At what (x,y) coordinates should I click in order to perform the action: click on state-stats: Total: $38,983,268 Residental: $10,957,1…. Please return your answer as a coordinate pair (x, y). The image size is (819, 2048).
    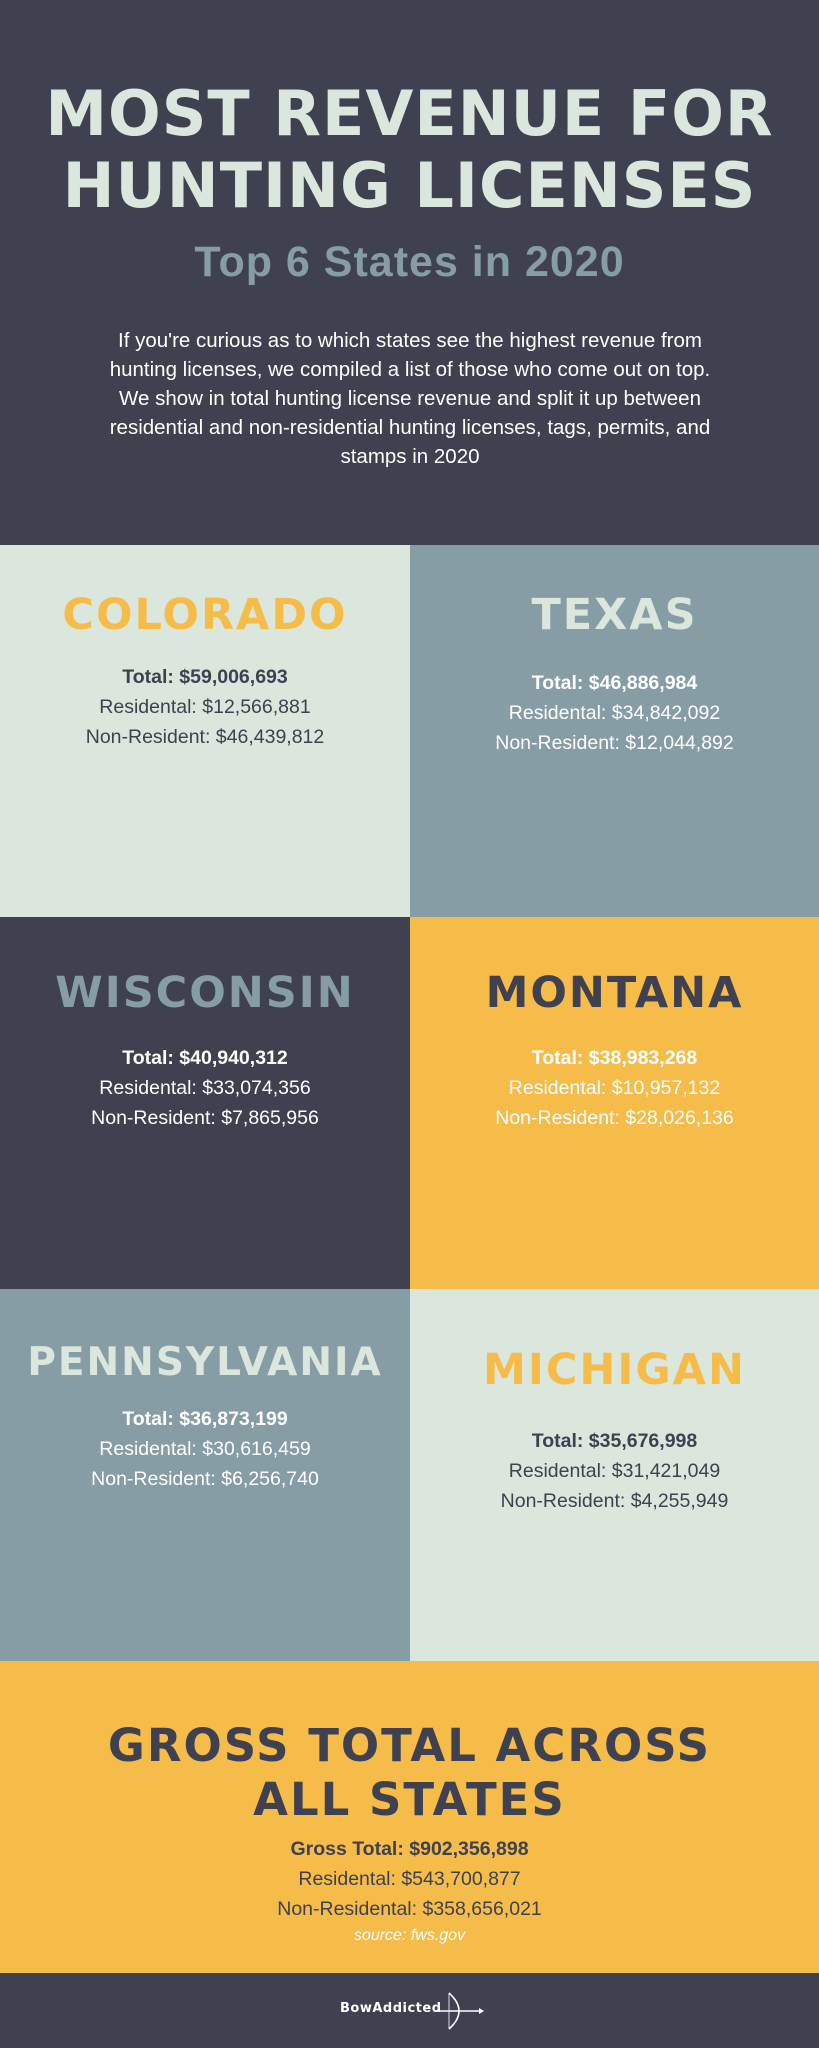
    Looking at the image, I should click on (614, 1088).